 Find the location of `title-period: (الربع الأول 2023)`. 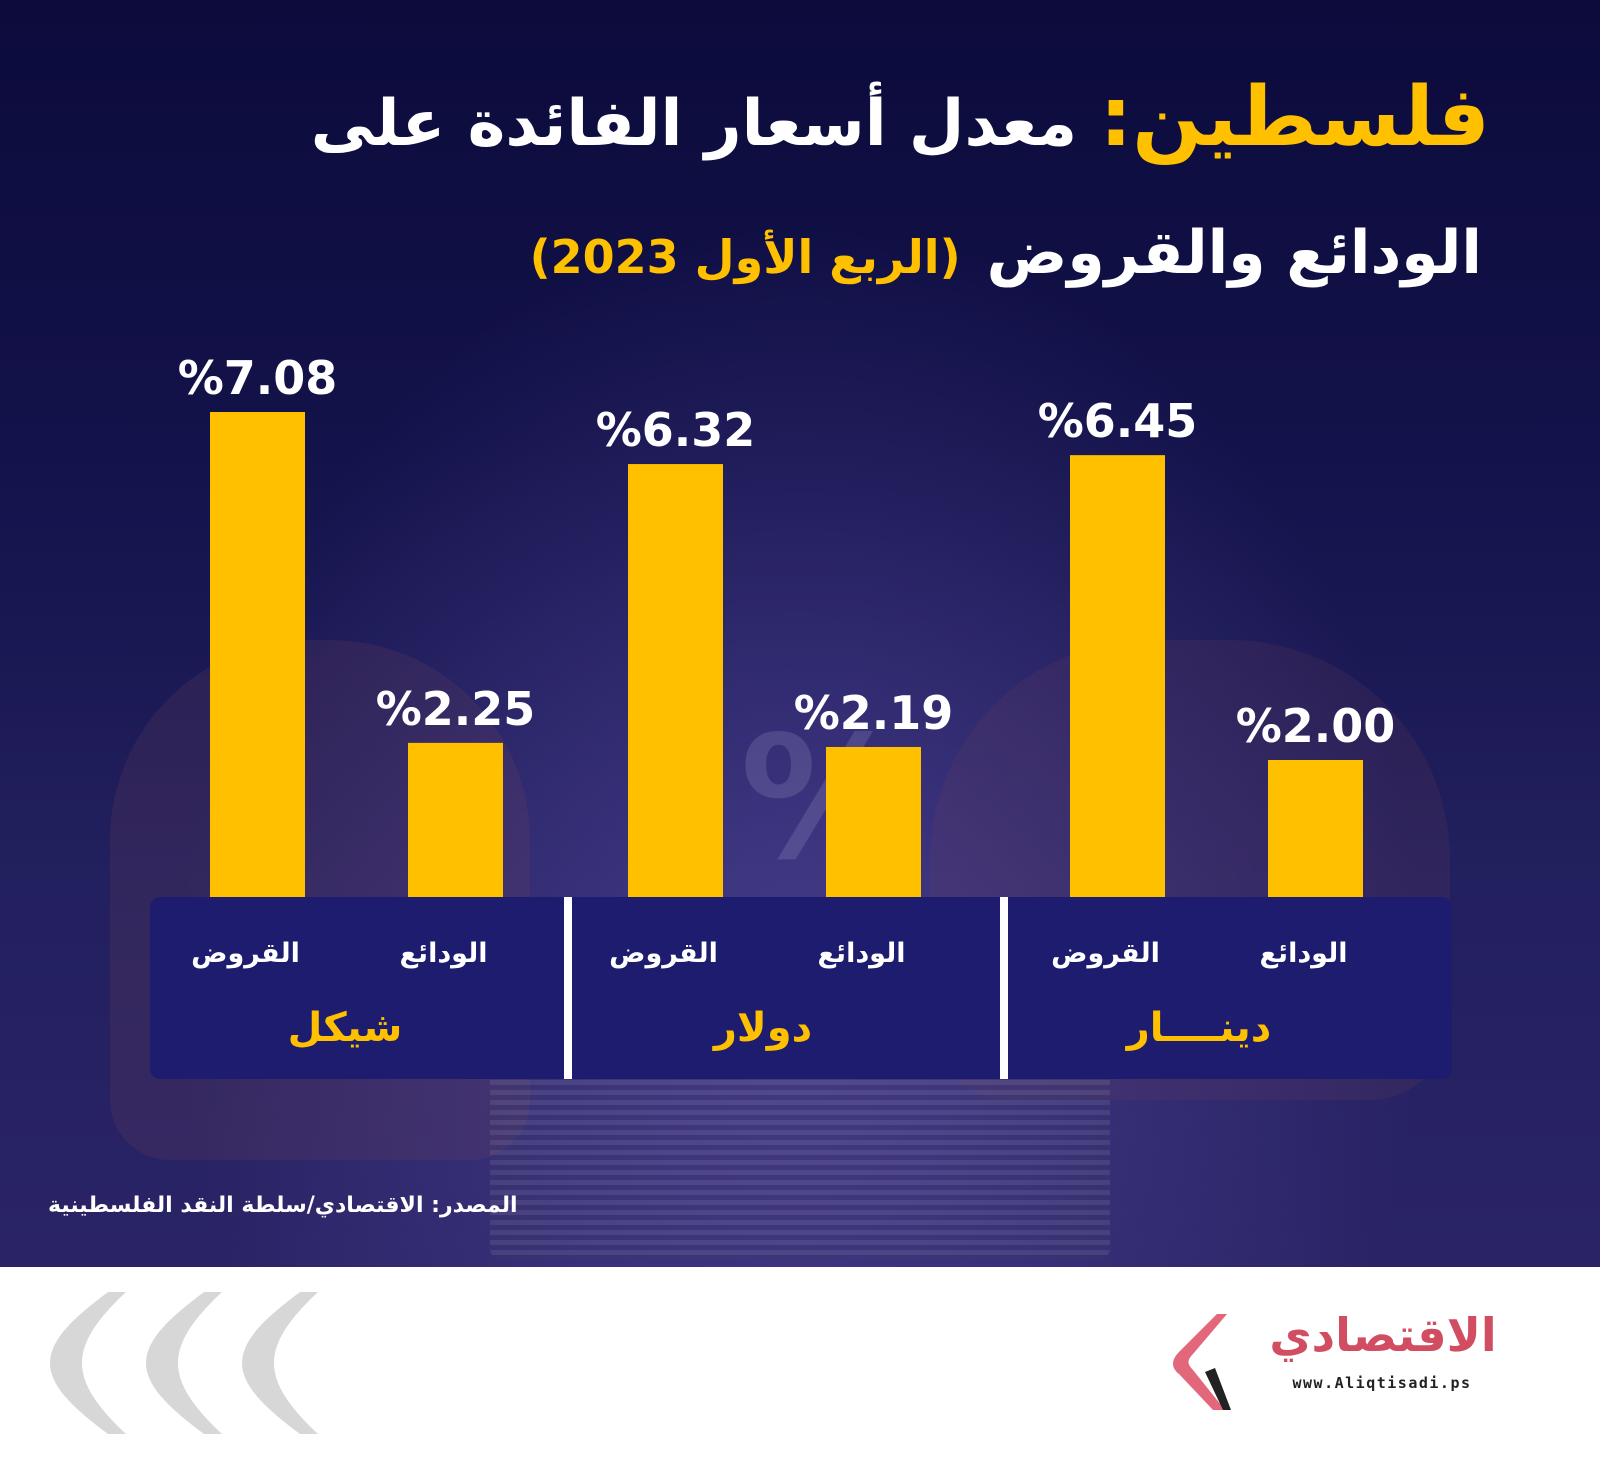

title-period: (الربع الأول 2023) is located at coordinates (745, 257).